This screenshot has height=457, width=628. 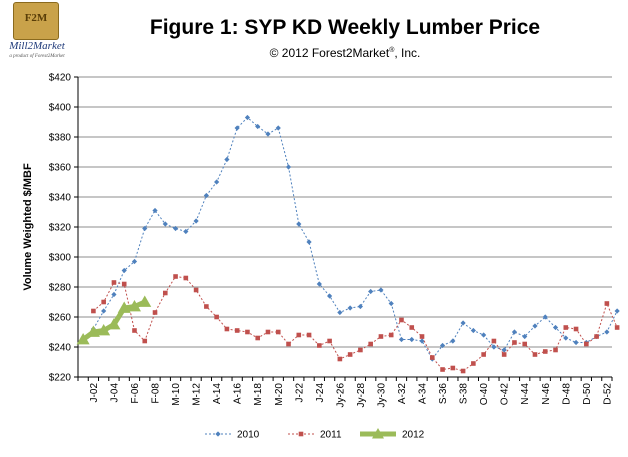 I want to click on x-tick-label: M-20, so click(x=279, y=394).